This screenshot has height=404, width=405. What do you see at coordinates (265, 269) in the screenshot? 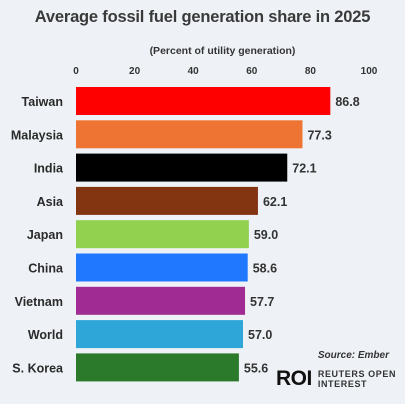
I see `value-label: 58.6` at bounding box center [265, 269].